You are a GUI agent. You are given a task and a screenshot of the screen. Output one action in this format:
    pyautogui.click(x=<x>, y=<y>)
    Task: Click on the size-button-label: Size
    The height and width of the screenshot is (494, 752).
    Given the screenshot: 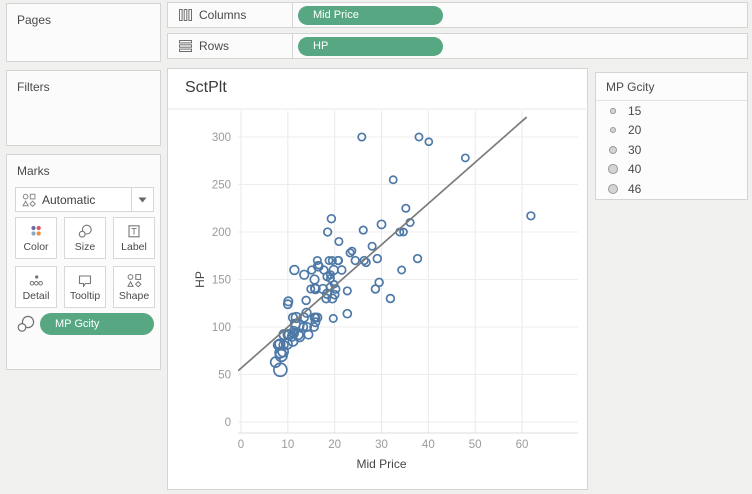 What is the action you would take?
    pyautogui.click(x=85, y=246)
    